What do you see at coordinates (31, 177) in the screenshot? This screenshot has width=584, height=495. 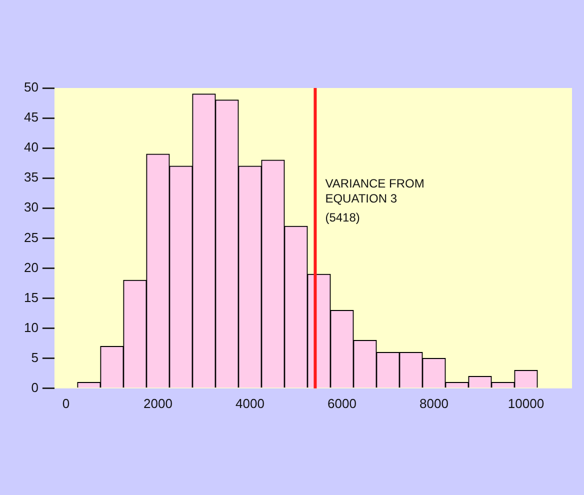 I see `y-tick-label: 35` at bounding box center [31, 177].